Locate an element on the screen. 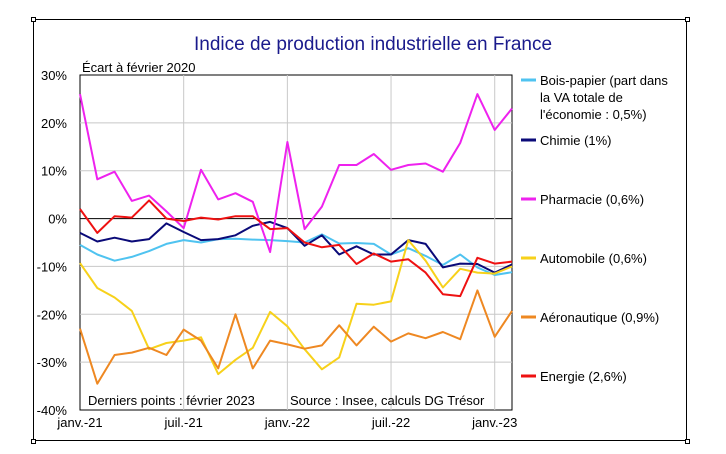 This screenshot has width=726, height=454. series-line-chimie is located at coordinates (296, 247).